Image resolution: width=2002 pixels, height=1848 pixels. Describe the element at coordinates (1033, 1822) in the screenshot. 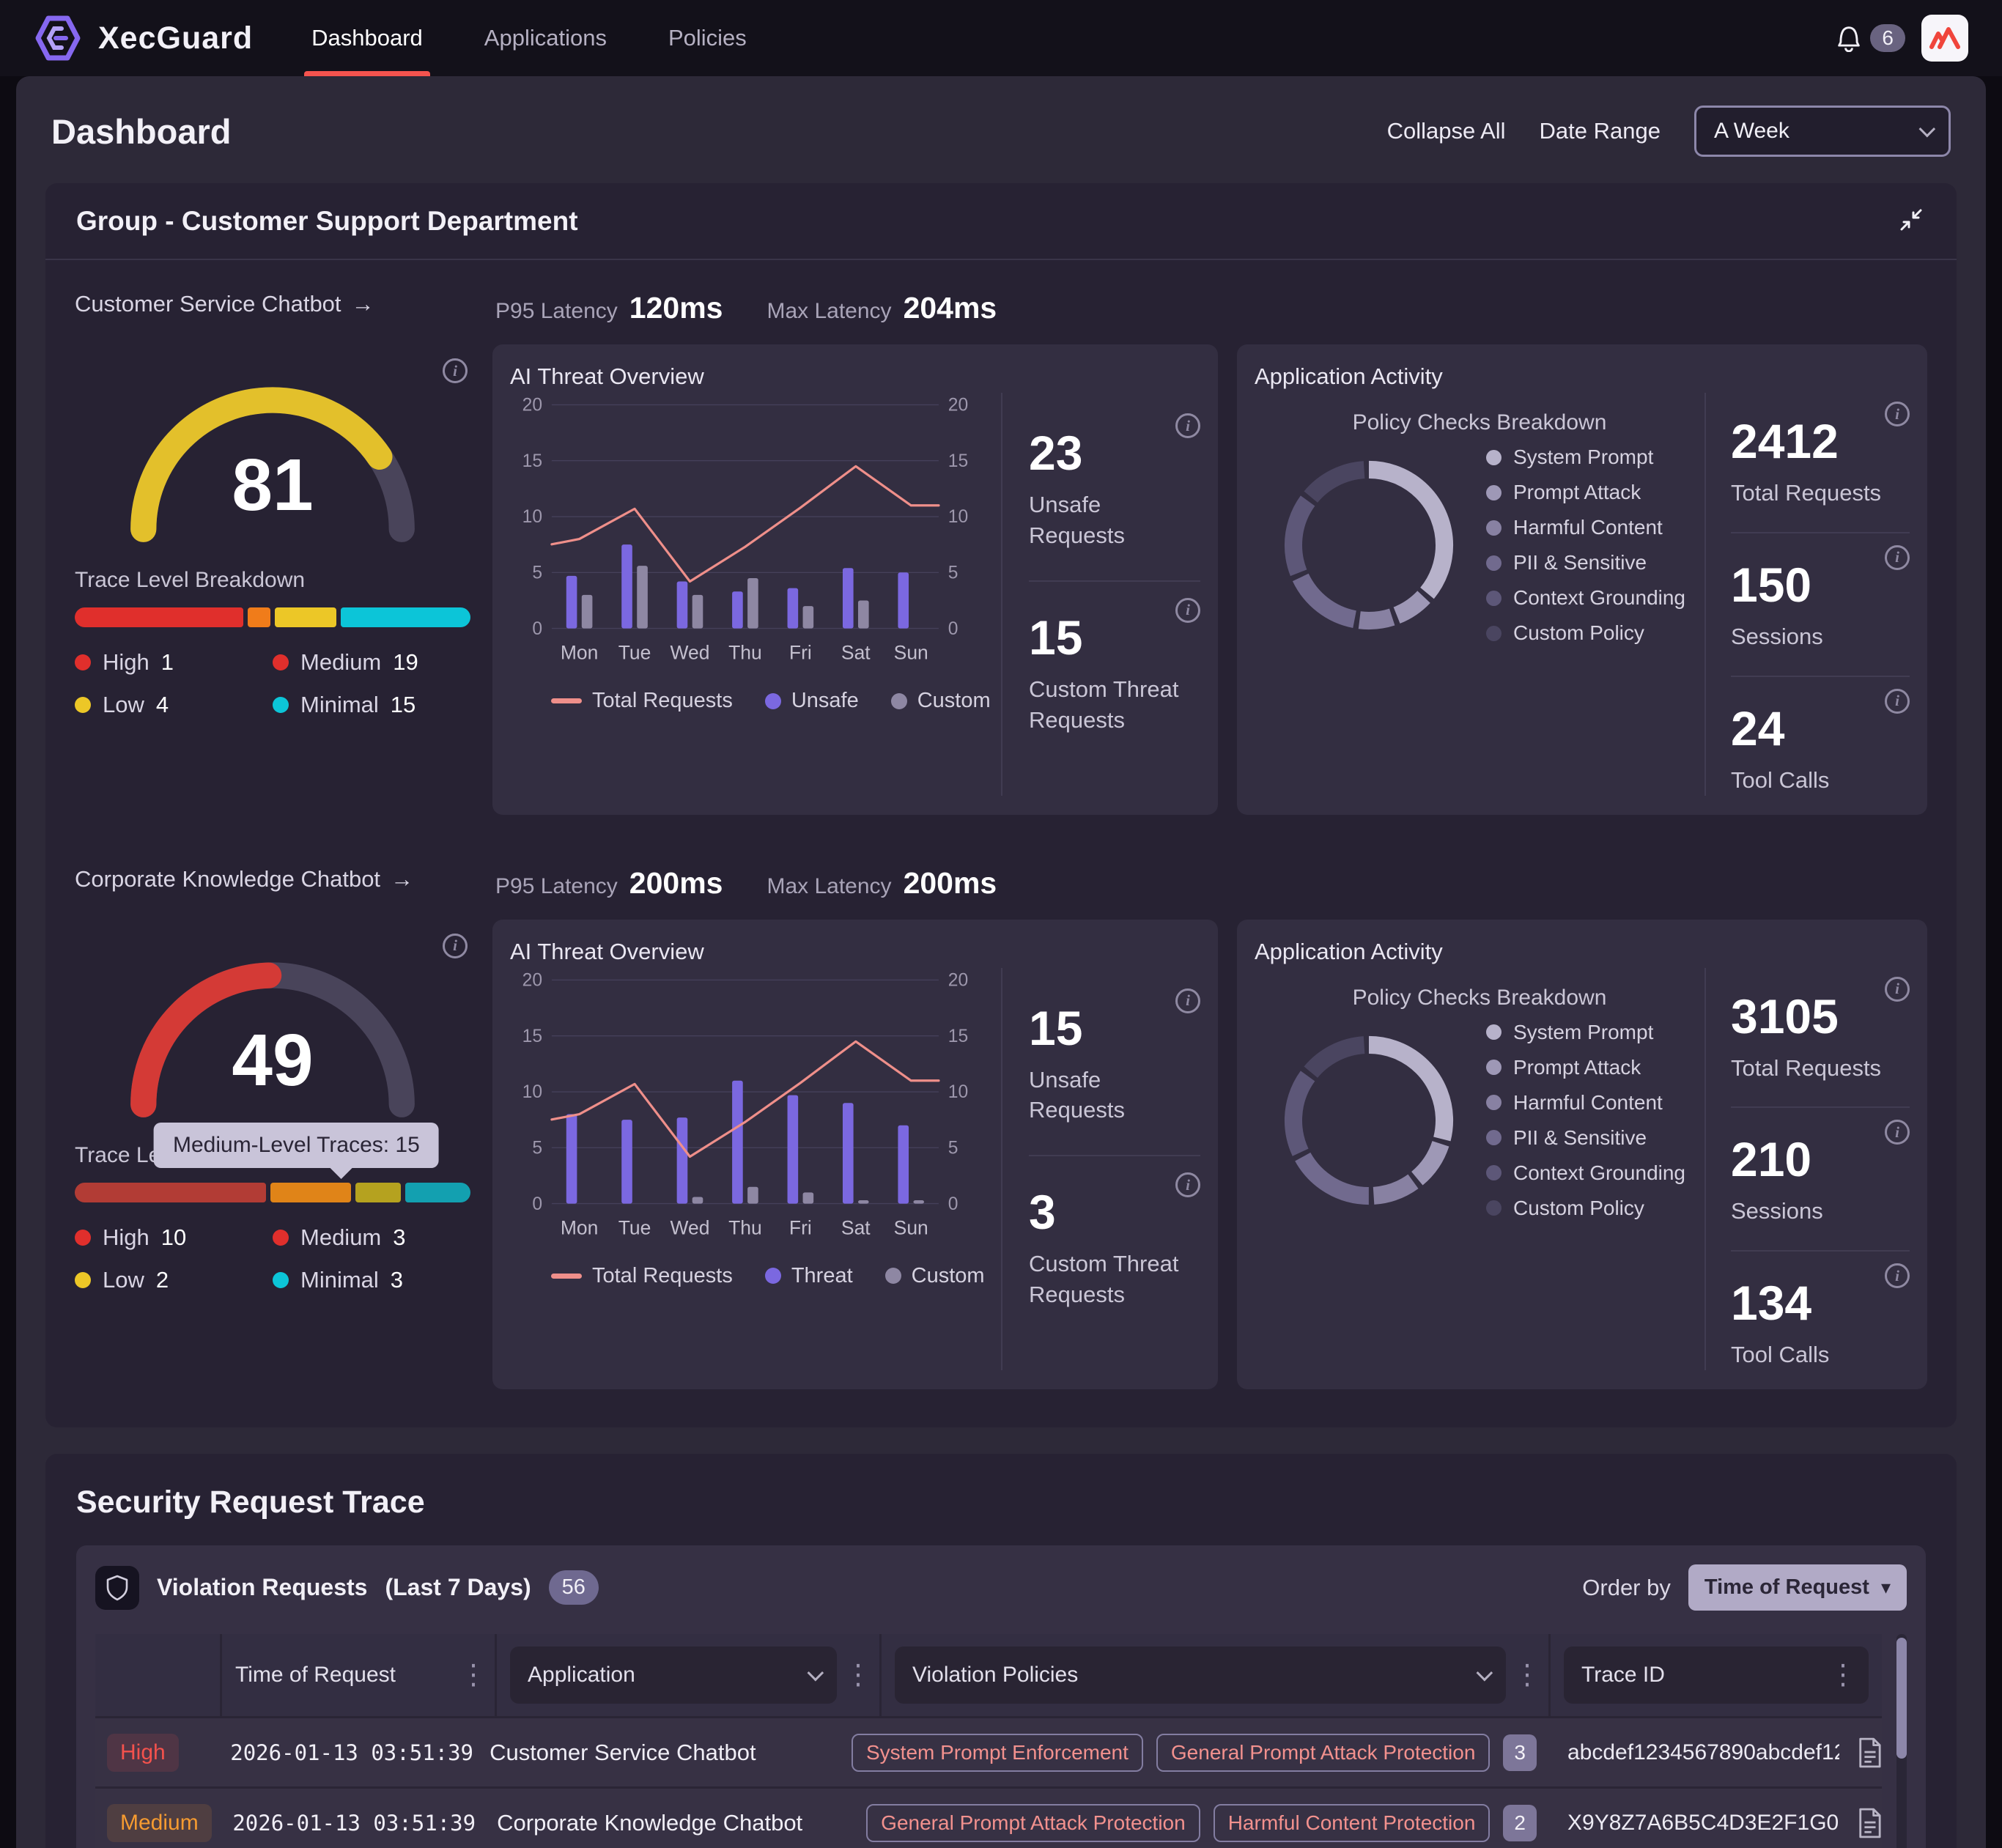

I see `policy-pill: General Prompt Attack Protection` at that location.